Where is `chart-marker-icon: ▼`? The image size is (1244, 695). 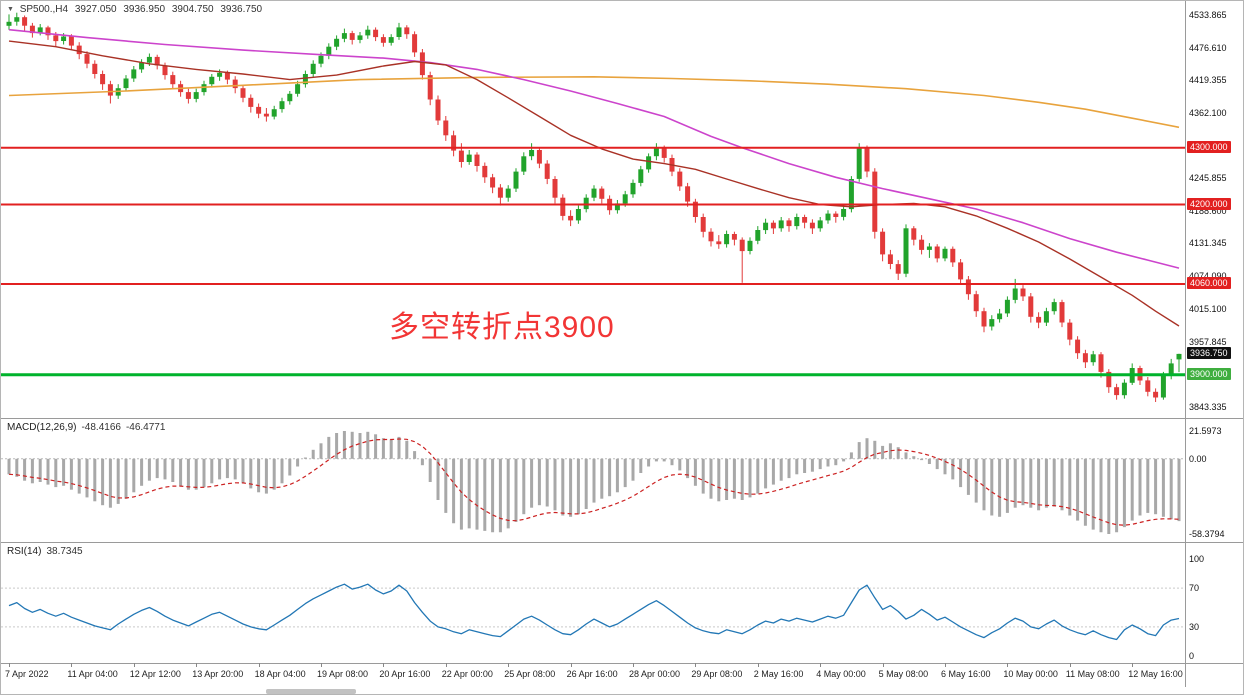 chart-marker-icon: ▼ is located at coordinates (10, 9).